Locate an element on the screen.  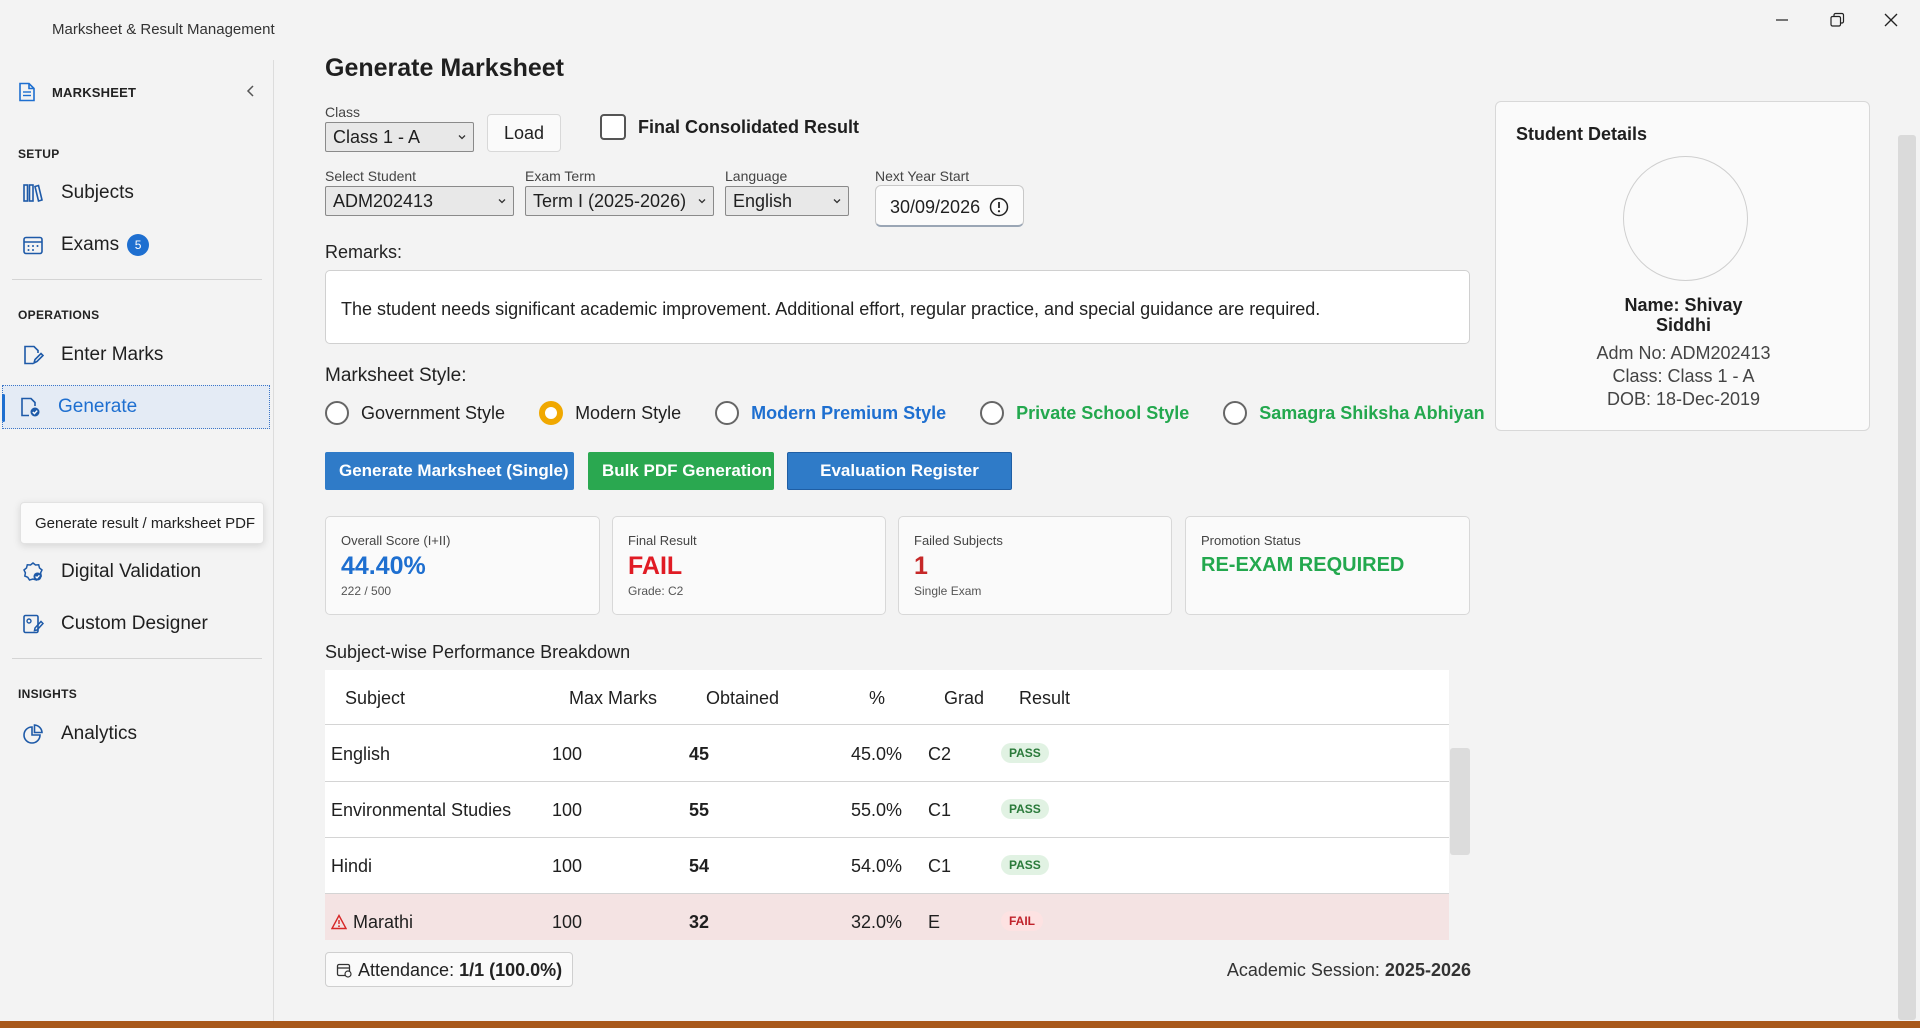
close-icon is located at coordinates (1891, 20).